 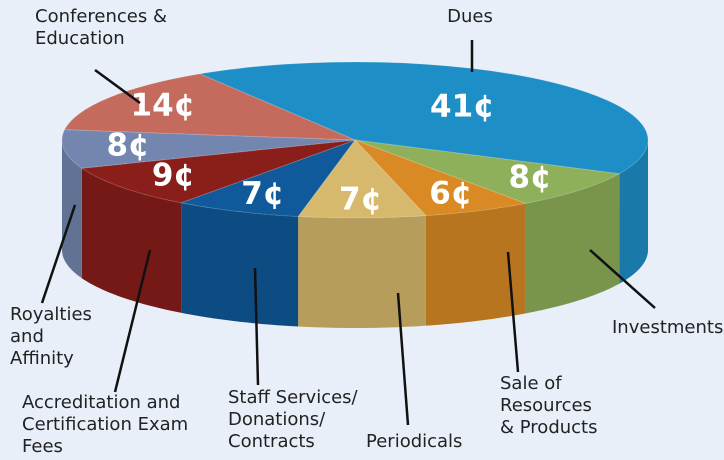 I want to click on category-label: Investments, so click(x=667, y=327).